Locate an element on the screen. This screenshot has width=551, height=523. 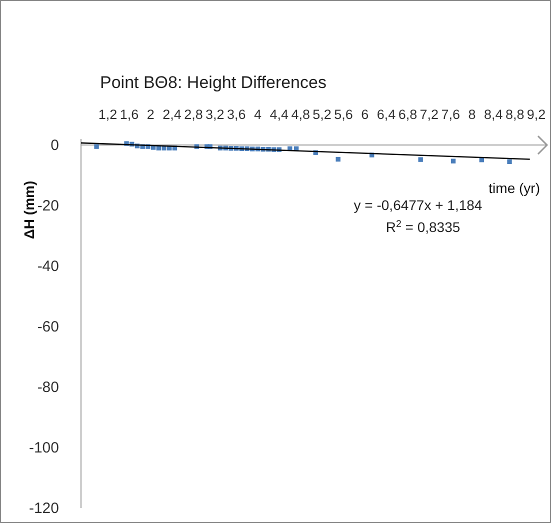
x-tick-label: 2,8 is located at coordinates (193, 114).